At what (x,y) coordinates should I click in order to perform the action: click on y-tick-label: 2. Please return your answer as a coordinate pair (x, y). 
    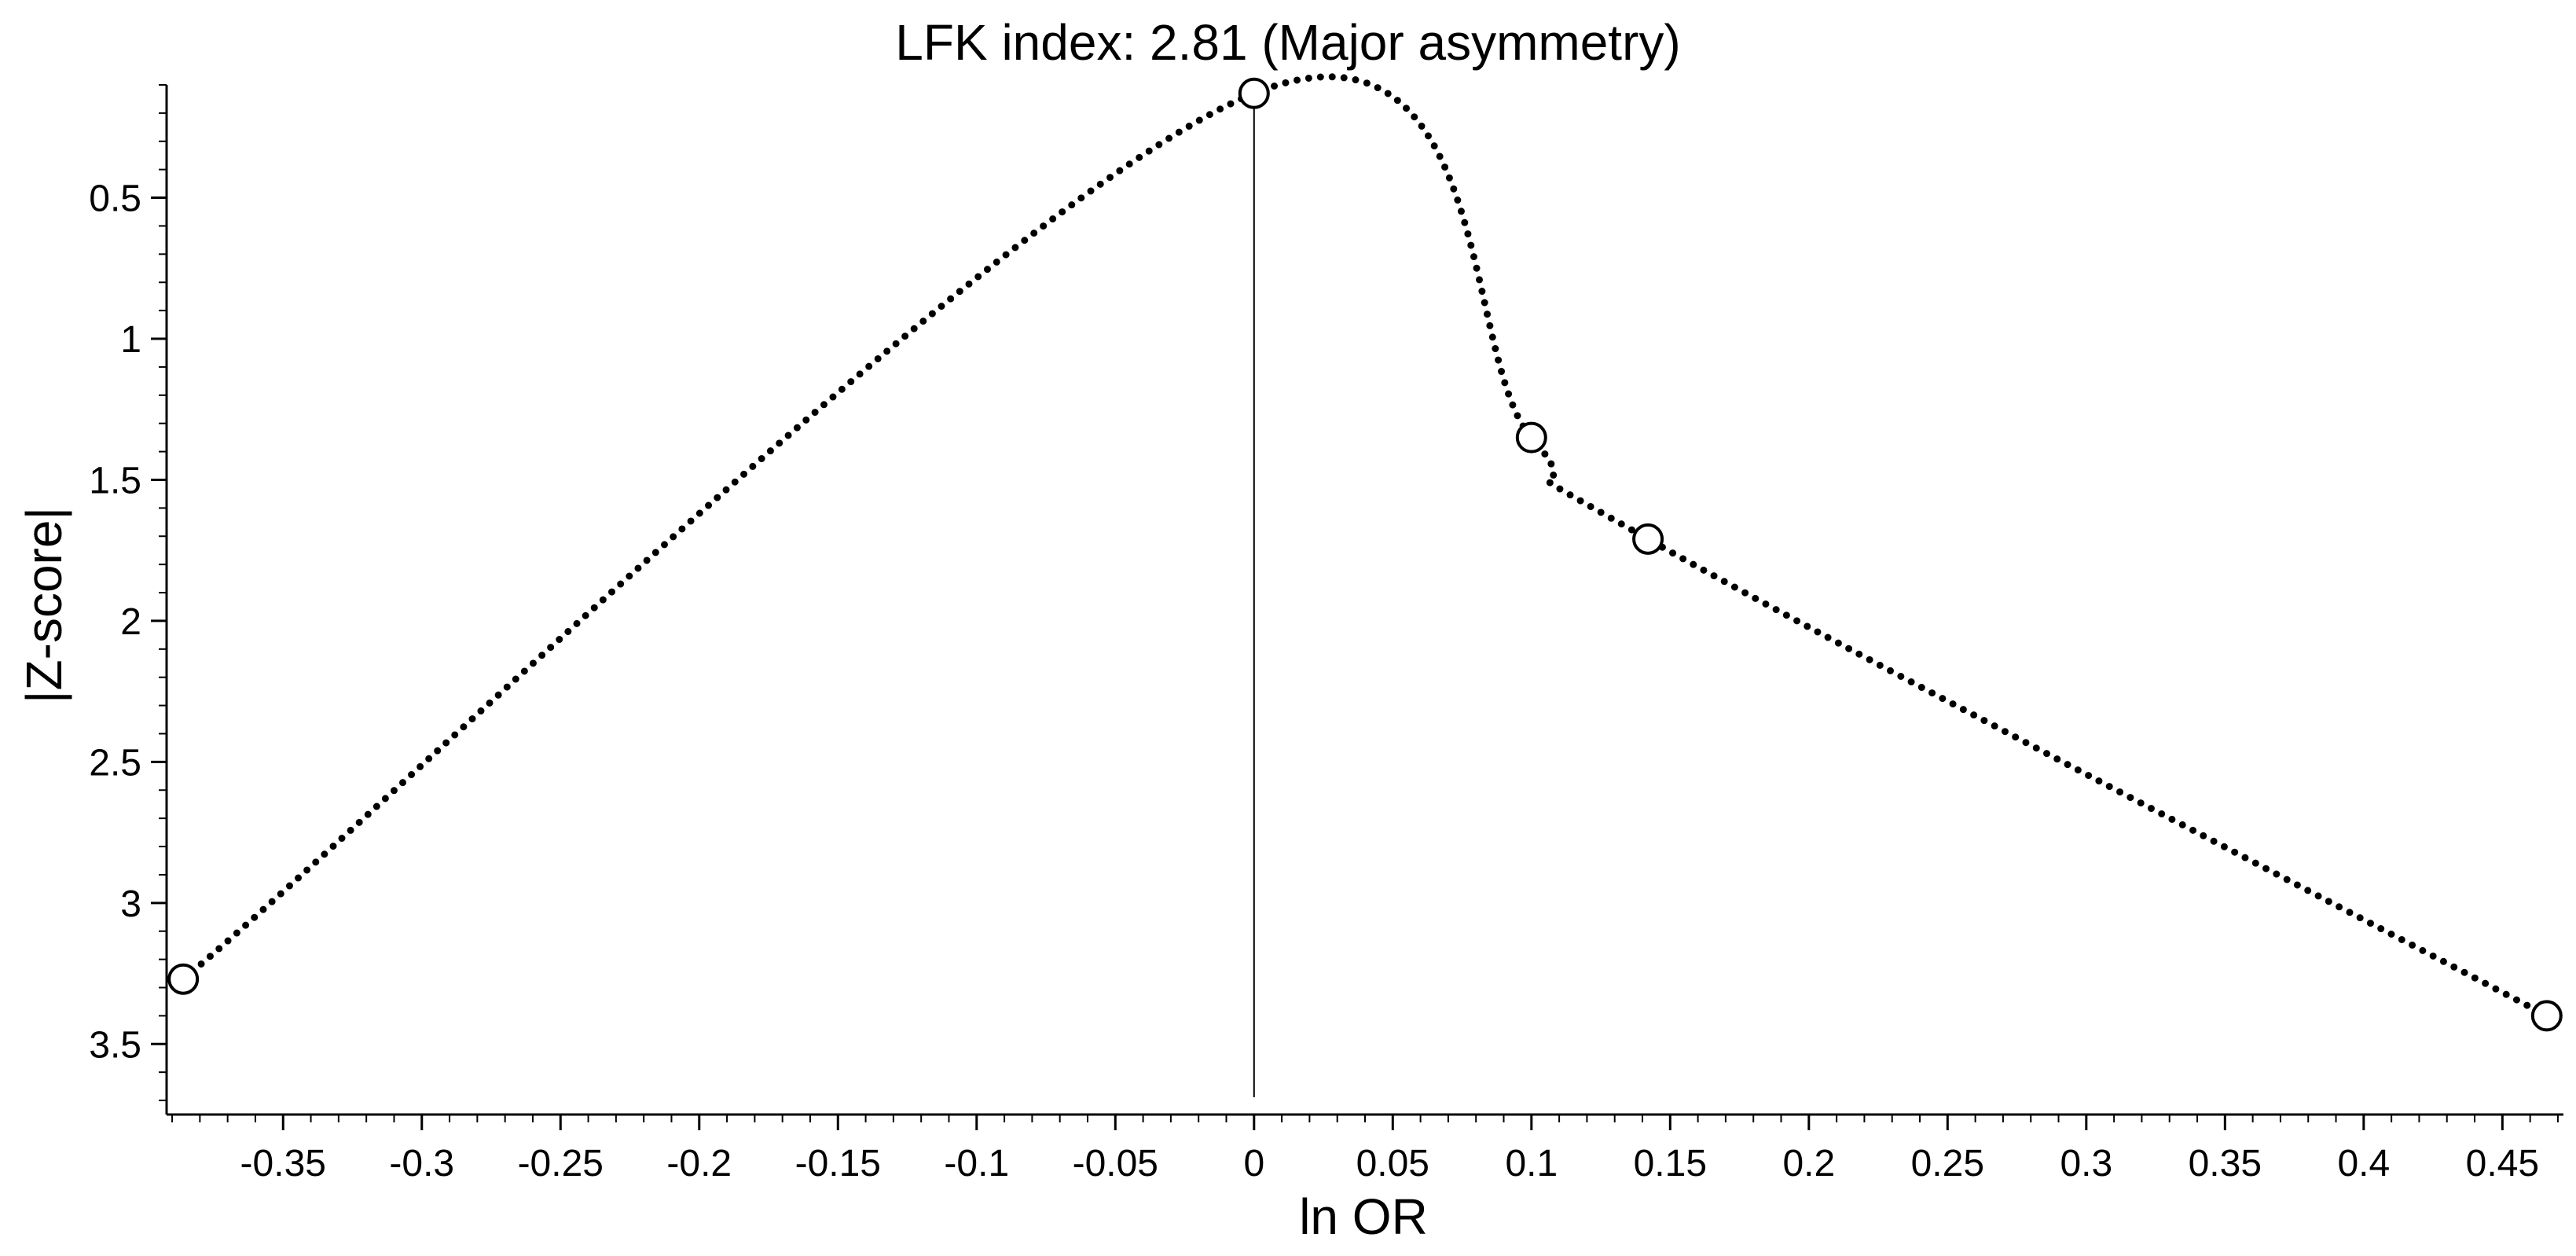
    Looking at the image, I should click on (130, 622).